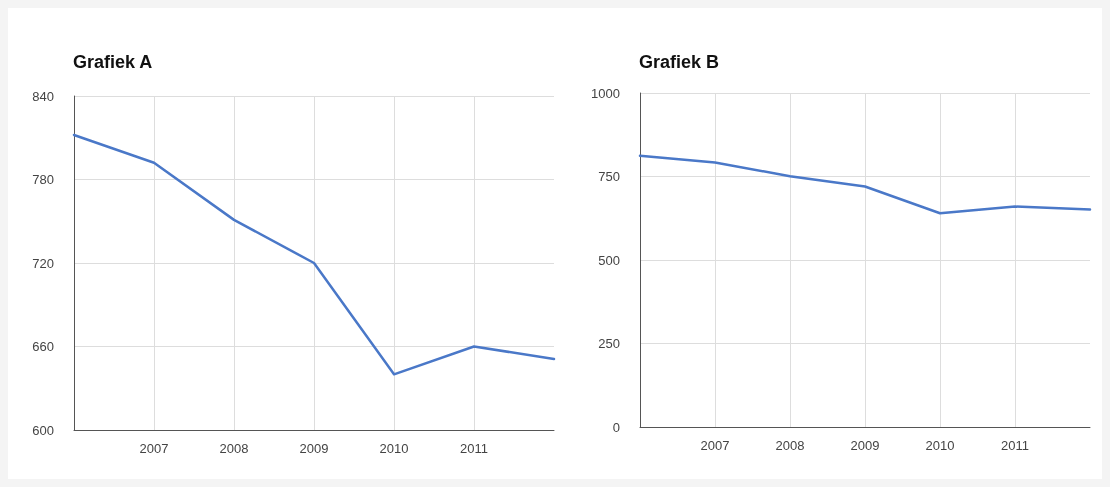 This screenshot has height=487, width=1110. Describe the element at coordinates (43, 179) in the screenshot. I see `y-tick-label: 780` at that location.